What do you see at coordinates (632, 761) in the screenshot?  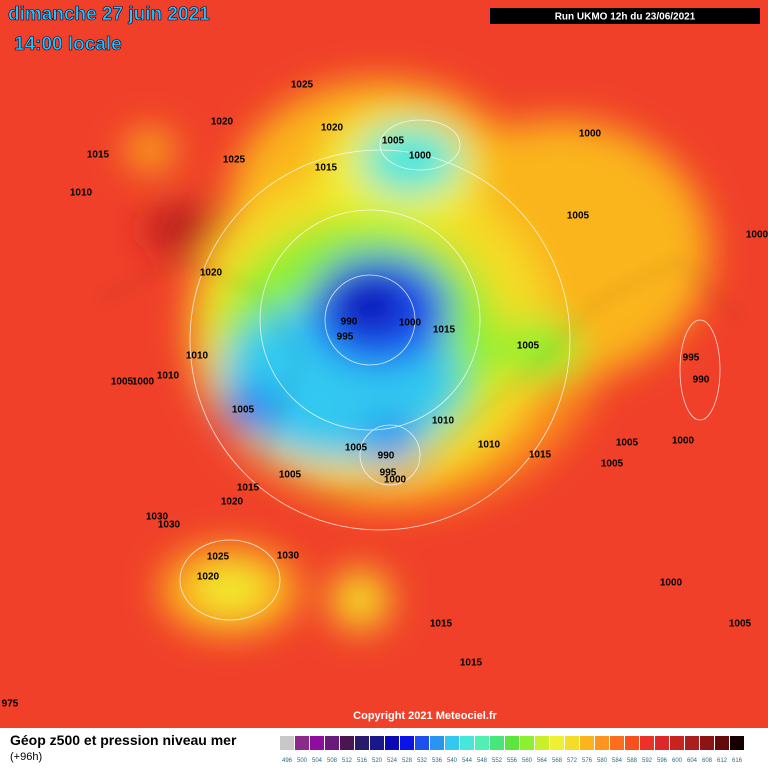 I see `scale-label: 588` at bounding box center [632, 761].